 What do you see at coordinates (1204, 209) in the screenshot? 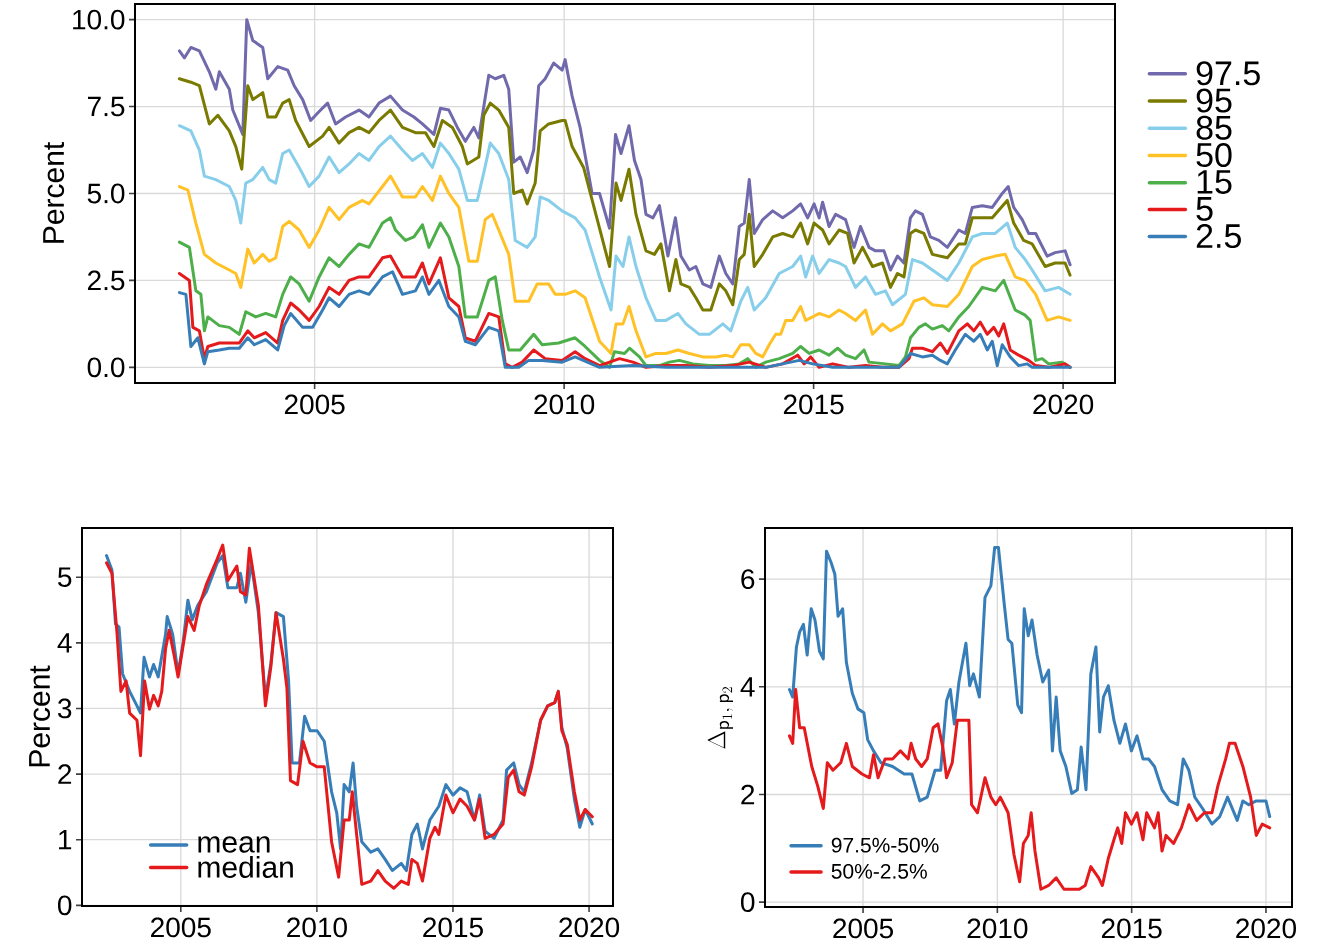
I see `legend-label: 5` at bounding box center [1204, 209].